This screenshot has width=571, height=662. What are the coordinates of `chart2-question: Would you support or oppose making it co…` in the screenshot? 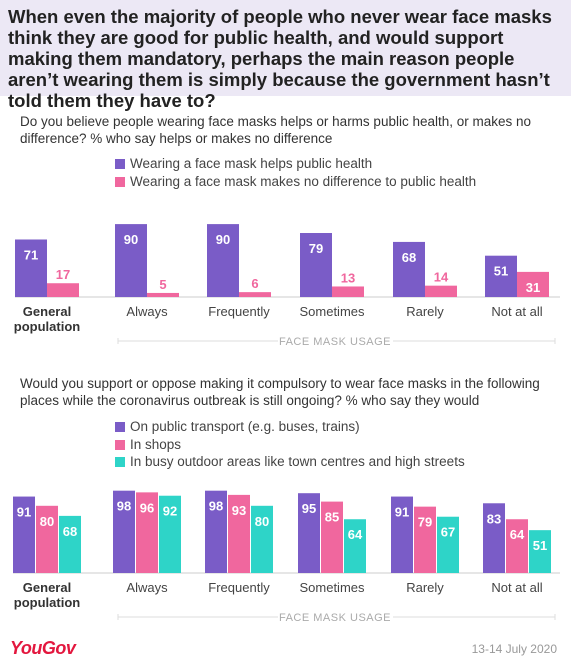 It's located at (280, 392).